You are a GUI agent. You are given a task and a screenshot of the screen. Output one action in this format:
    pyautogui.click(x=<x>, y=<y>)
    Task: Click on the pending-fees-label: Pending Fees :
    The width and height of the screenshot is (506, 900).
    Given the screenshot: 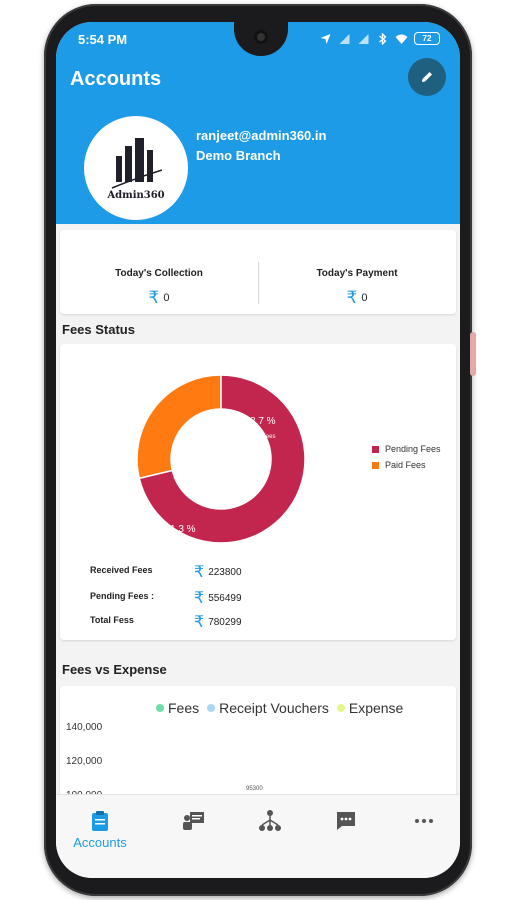 What is the action you would take?
    pyautogui.click(x=122, y=596)
    